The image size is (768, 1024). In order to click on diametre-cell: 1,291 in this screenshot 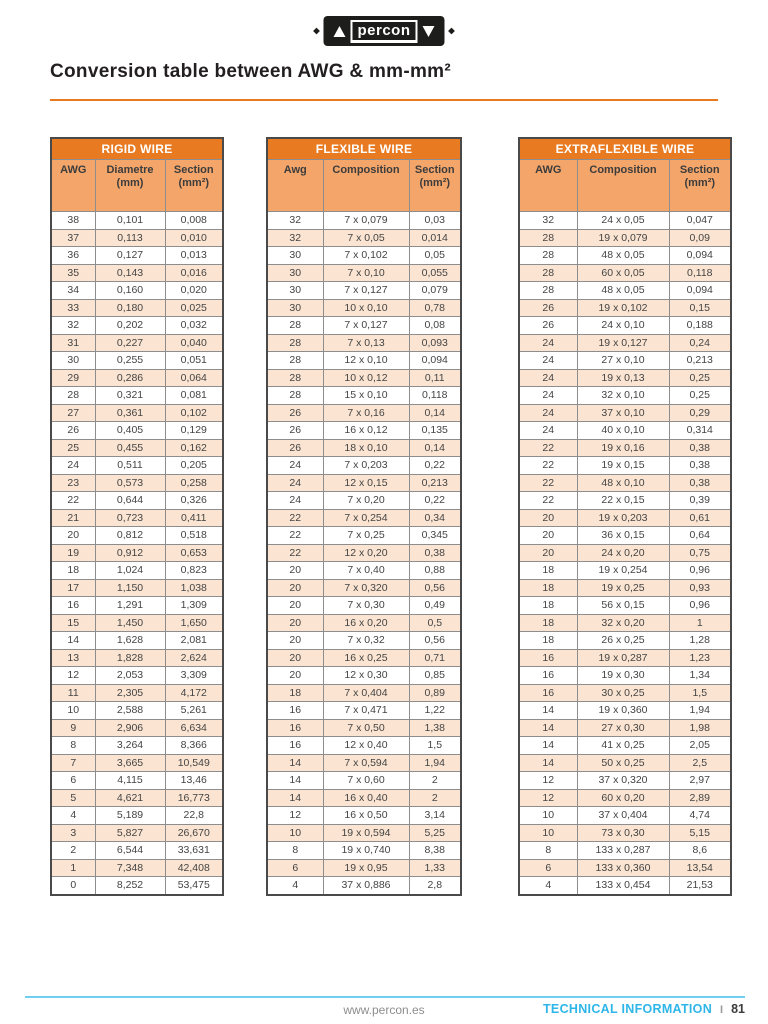, I will do `click(130, 605)`.